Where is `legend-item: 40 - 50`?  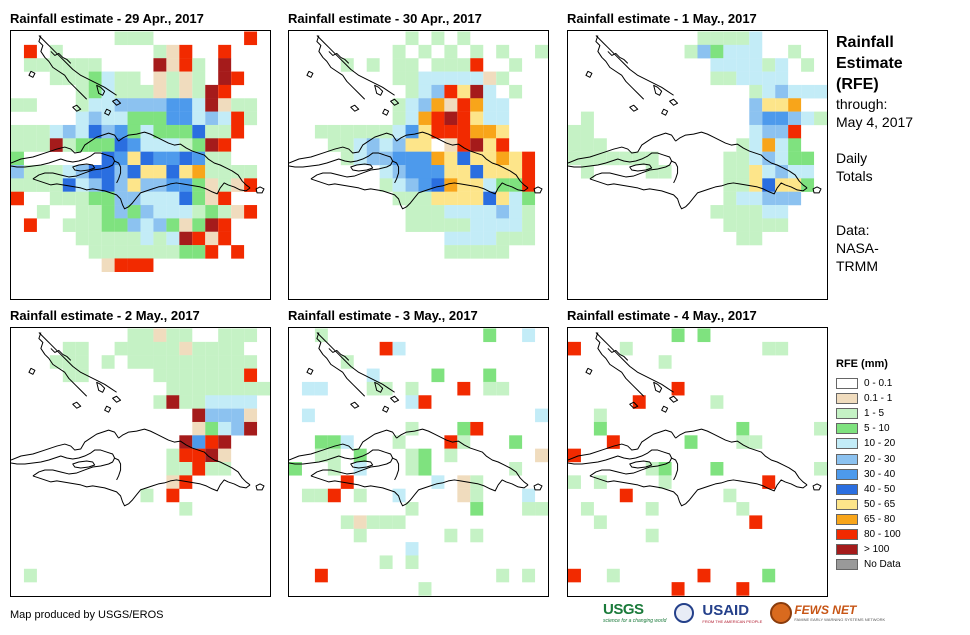
legend-item: 40 - 50 is located at coordinates (868, 489).